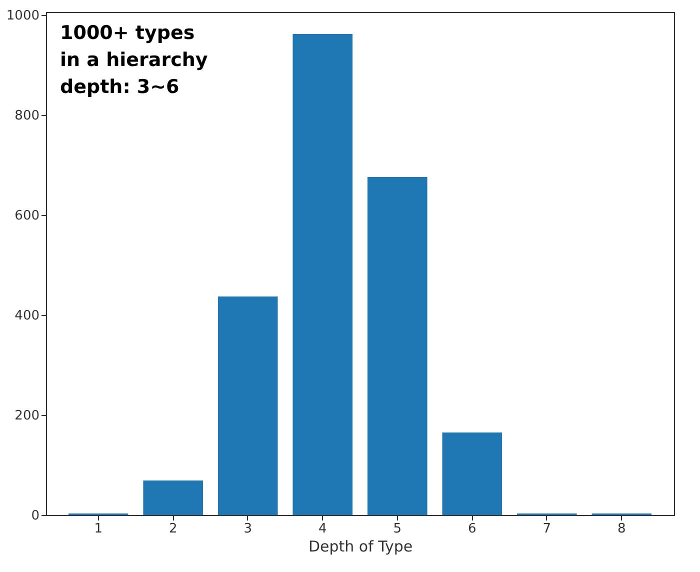 This screenshot has width=700, height=572. I want to click on x-tick-label: 2, so click(173, 529).